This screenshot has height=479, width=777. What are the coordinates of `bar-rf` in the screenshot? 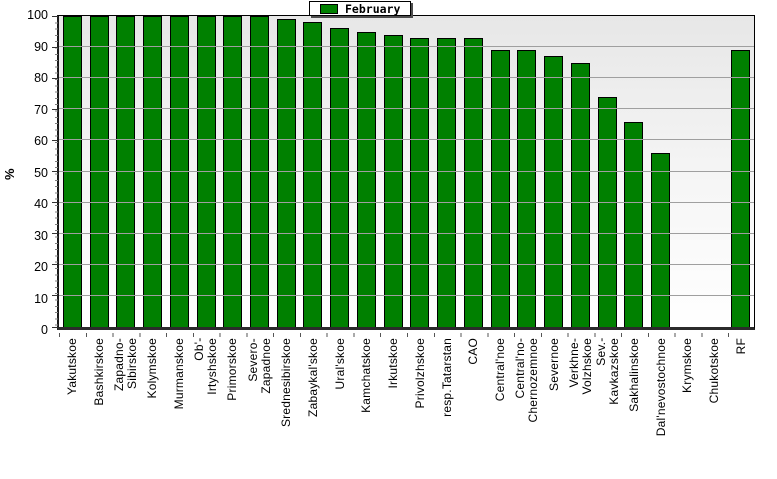 It's located at (741, 188).